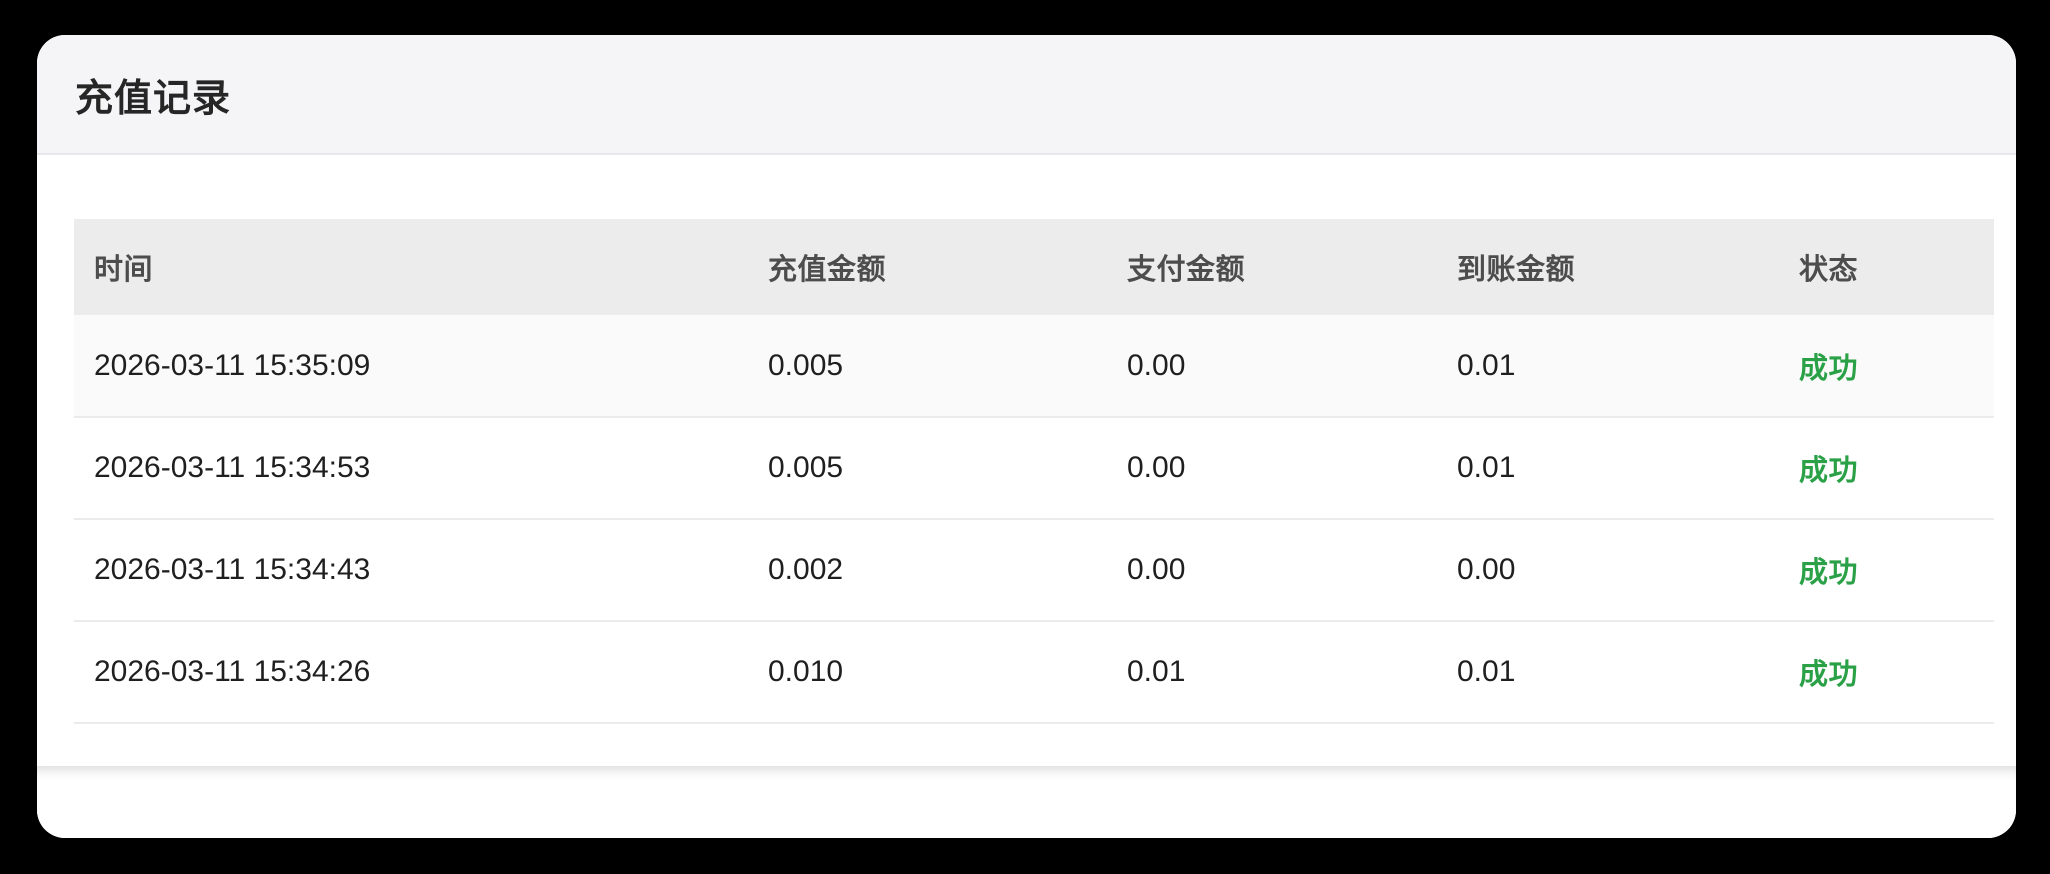 The image size is (2050, 874). I want to click on table-row: 2026-03-11 15:34:43 0.002 0.00 0.00 成功, so click(1034, 570).